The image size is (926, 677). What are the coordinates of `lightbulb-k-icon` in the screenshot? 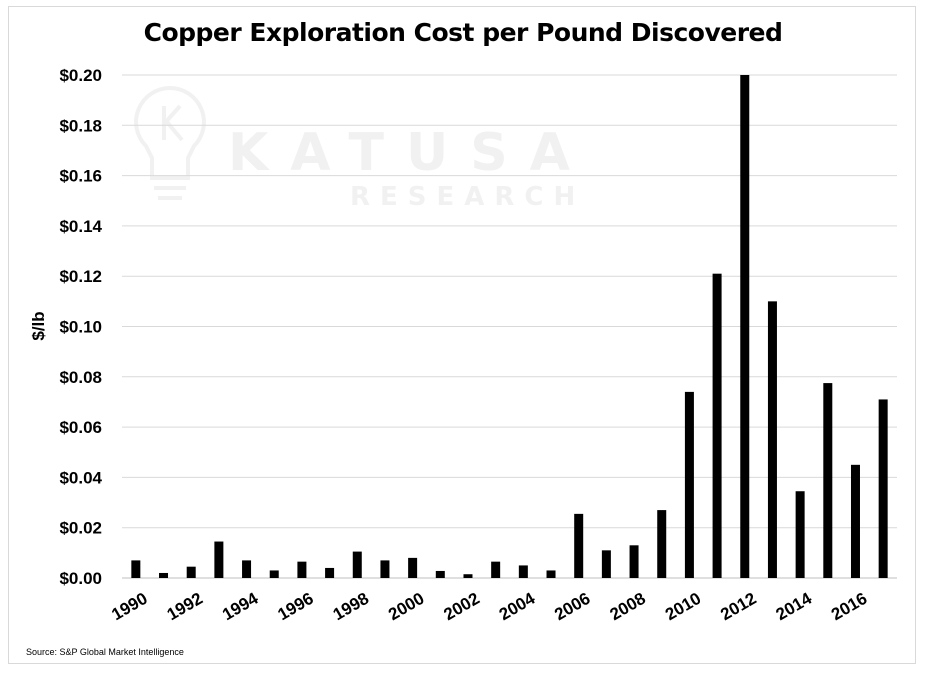 It's located at (170, 142).